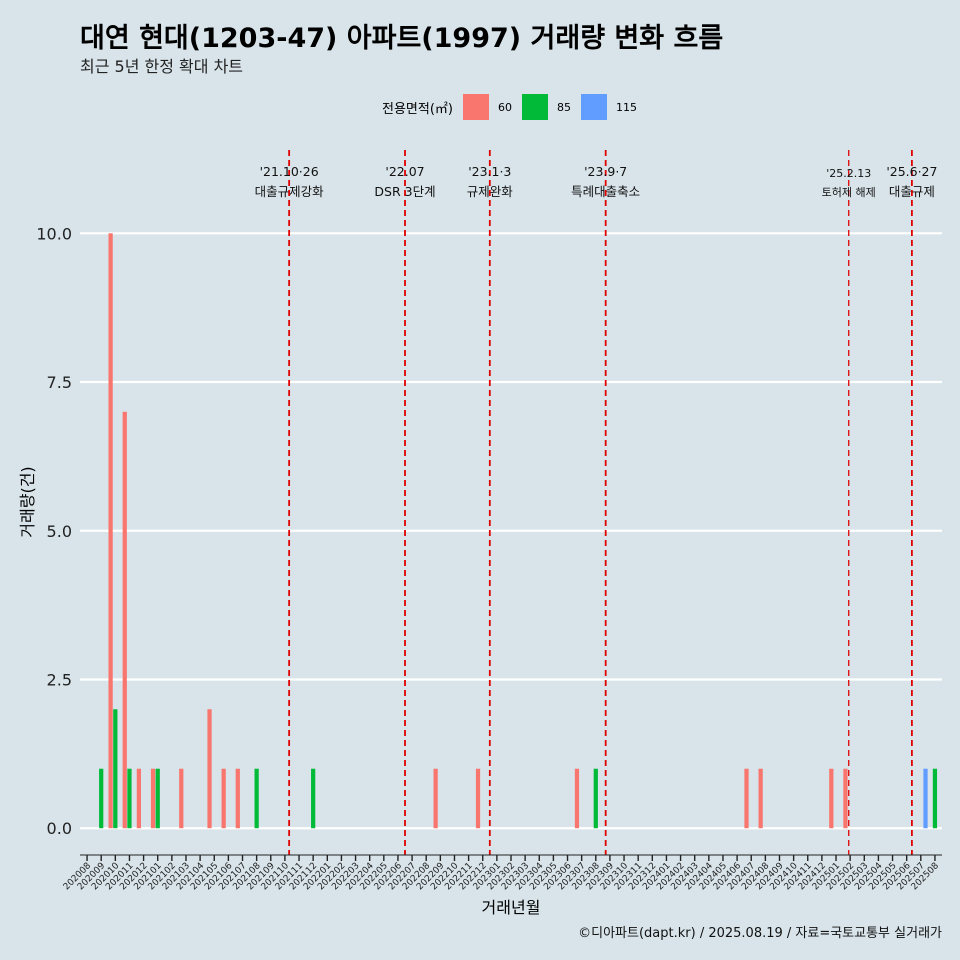  What do you see at coordinates (27, 501) in the screenshot?
I see `y-axis-title: 거래량(건)` at bounding box center [27, 501].